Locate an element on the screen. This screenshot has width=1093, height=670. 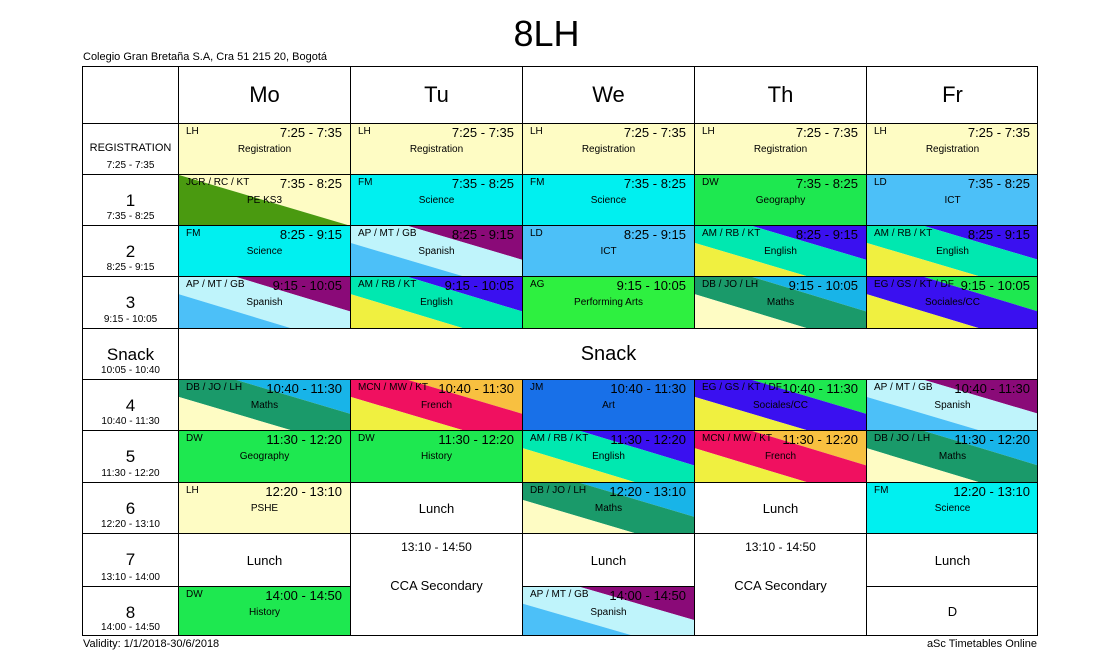
lesson-cell: AG 9:15 - 10:05 Performing Arts is located at coordinates (609, 303).